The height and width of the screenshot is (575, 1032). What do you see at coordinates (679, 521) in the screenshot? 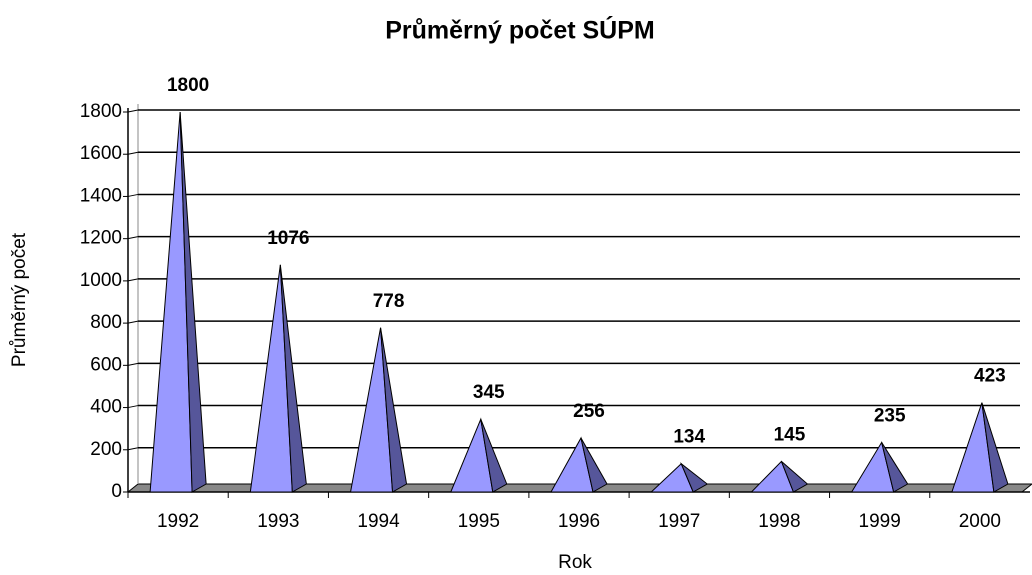
I see `x-tick-label: 1997` at bounding box center [679, 521].